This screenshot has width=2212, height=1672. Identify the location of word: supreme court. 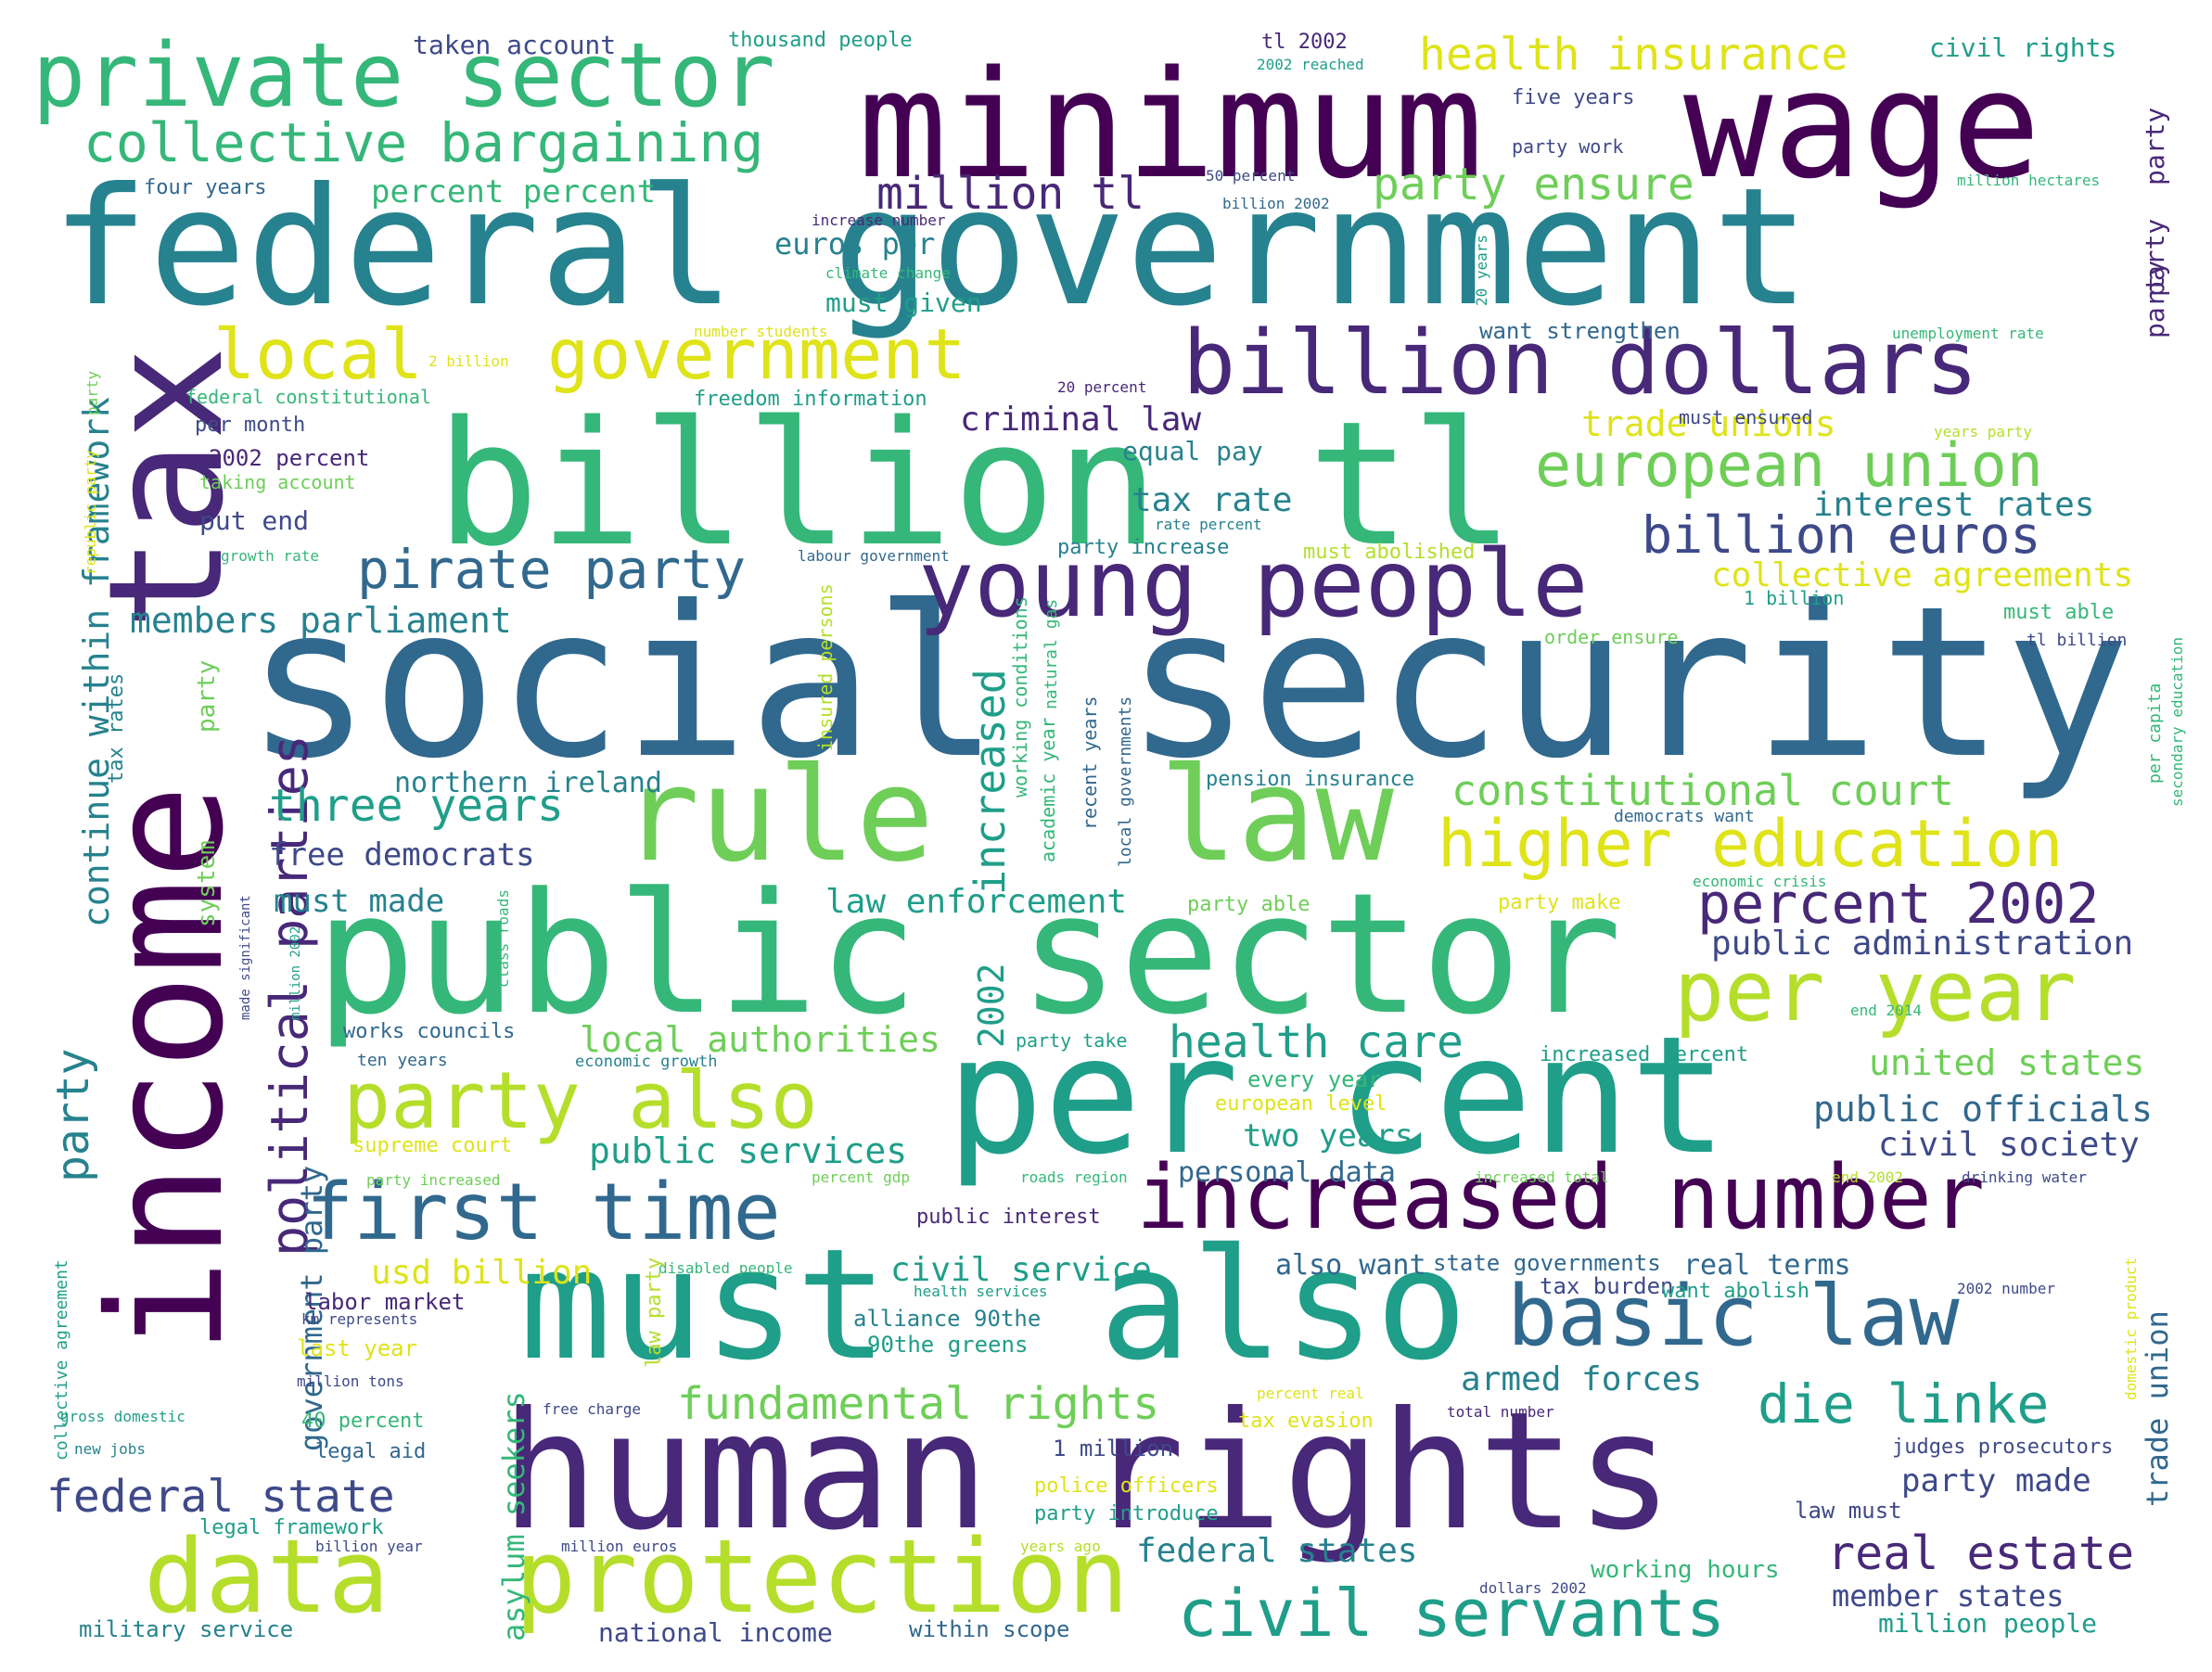
(432, 1145).